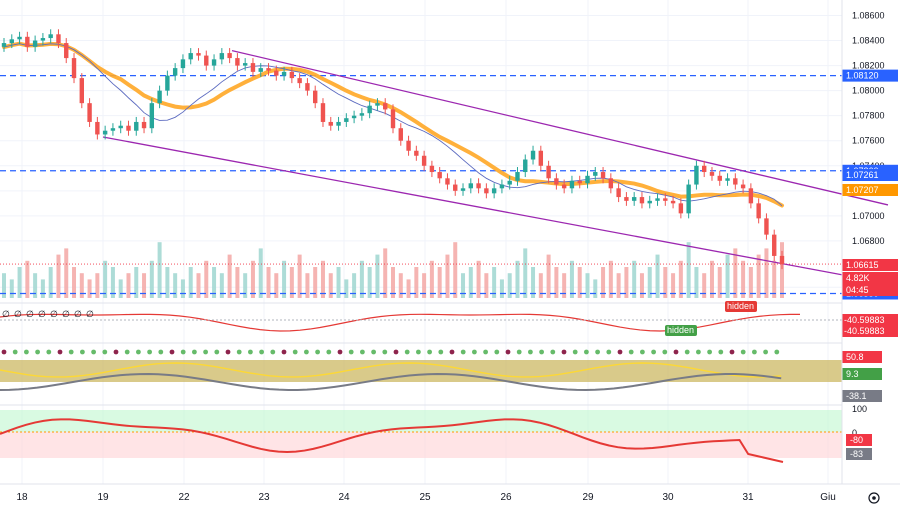 Image resolution: width=900 pixels, height=510 pixels. Describe the element at coordinates (22, 497) in the screenshot. I see `time-tick-label: 18` at that location.